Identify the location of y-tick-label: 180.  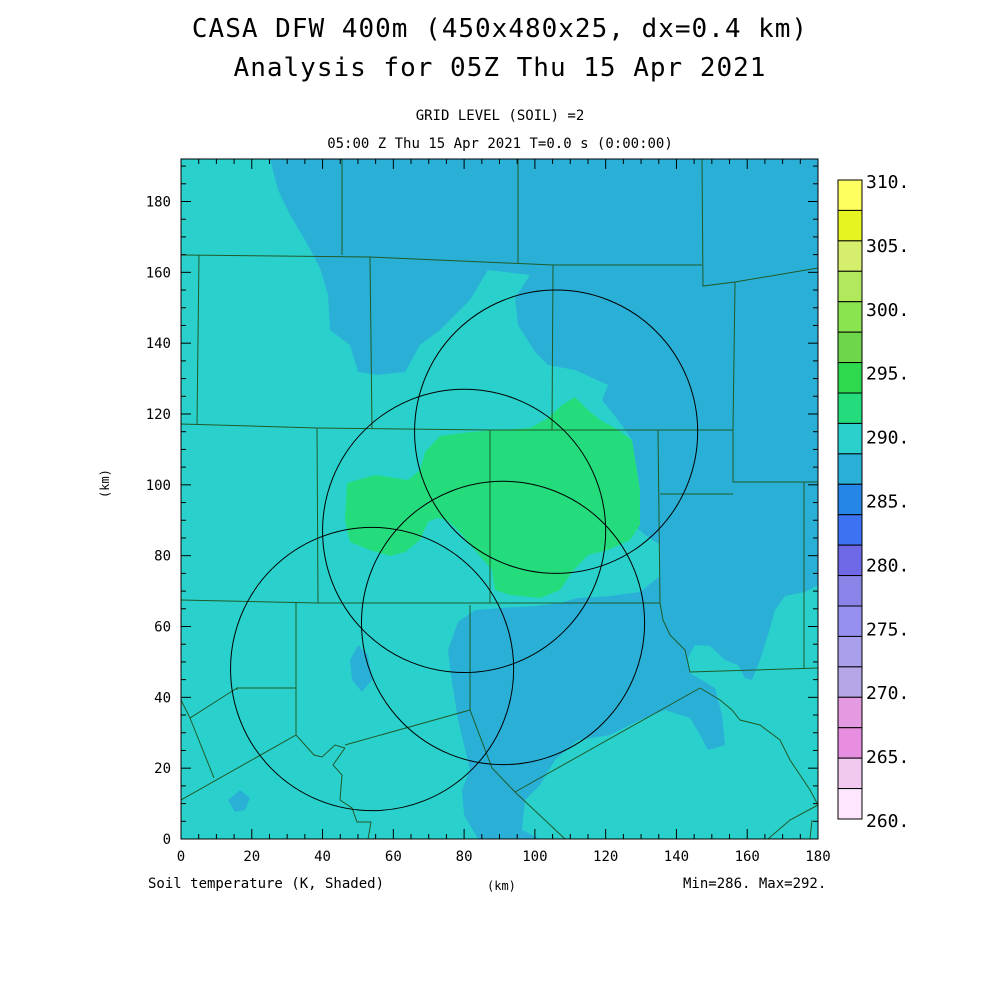
(158, 203).